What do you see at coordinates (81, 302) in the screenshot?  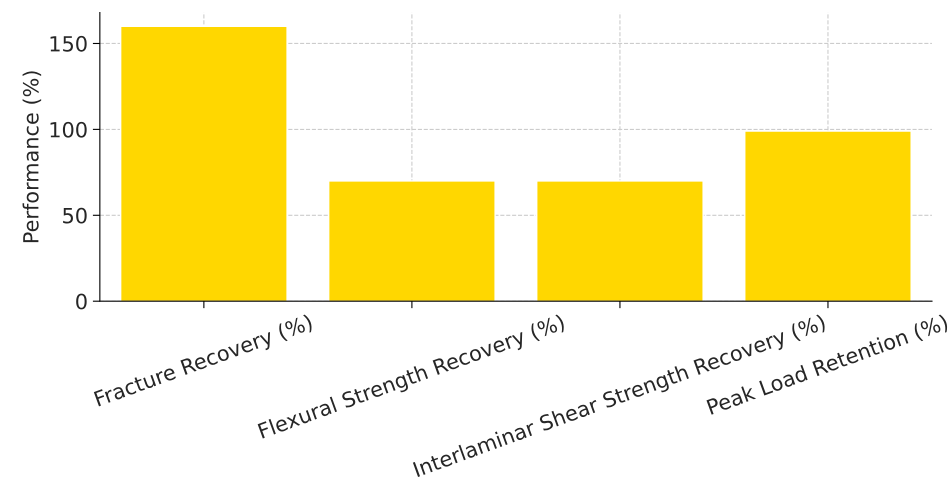 I see `y-tick-label: 0` at bounding box center [81, 302].